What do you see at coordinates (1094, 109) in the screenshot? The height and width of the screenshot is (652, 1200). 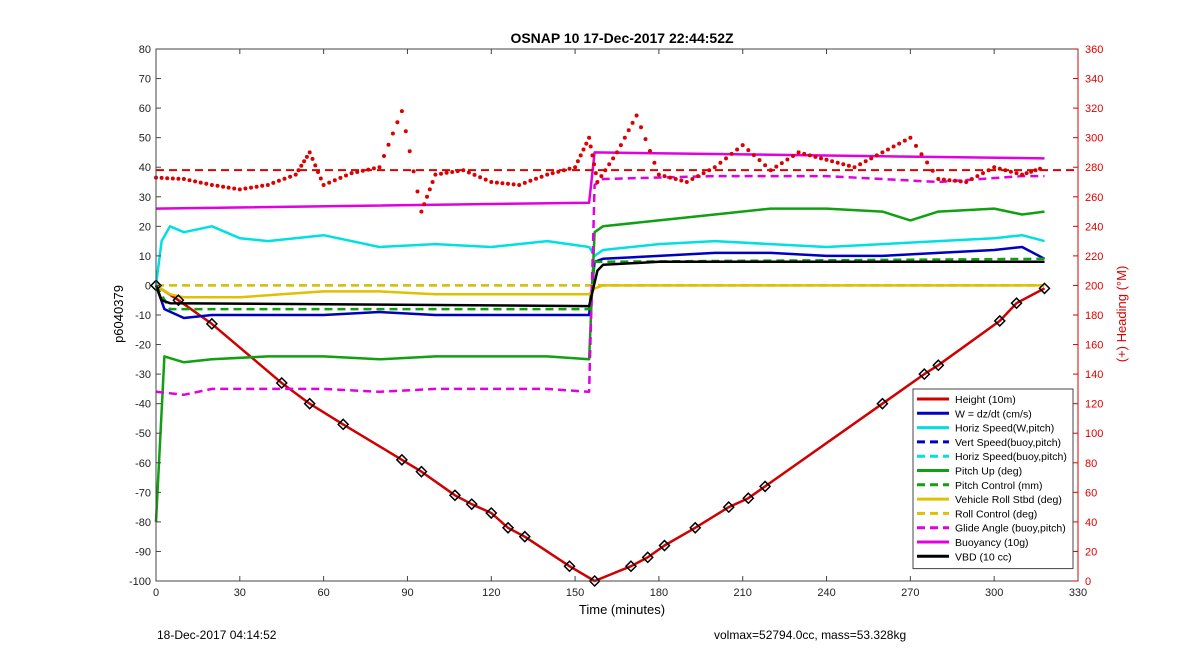 I see `y2-tick-label: 320` at bounding box center [1094, 109].